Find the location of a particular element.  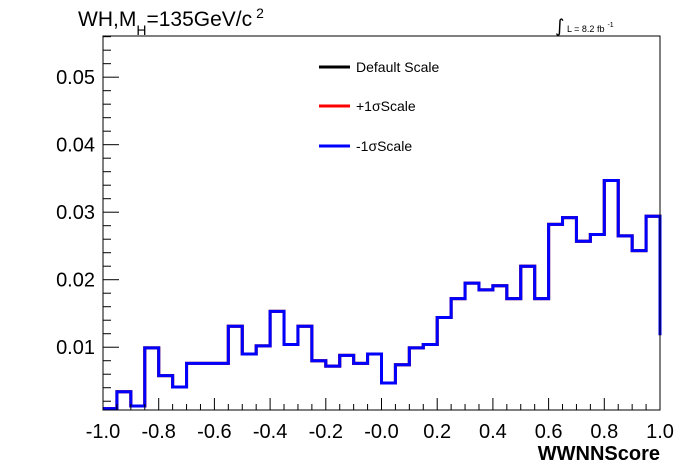

y-tick-label: 0.02 is located at coordinates (75, 281).